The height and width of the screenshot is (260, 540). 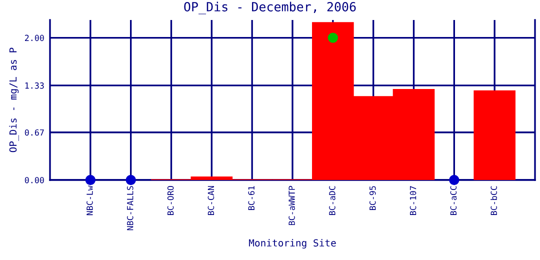 I want to click on x-tick-label: BC-61, so click(x=251, y=198).